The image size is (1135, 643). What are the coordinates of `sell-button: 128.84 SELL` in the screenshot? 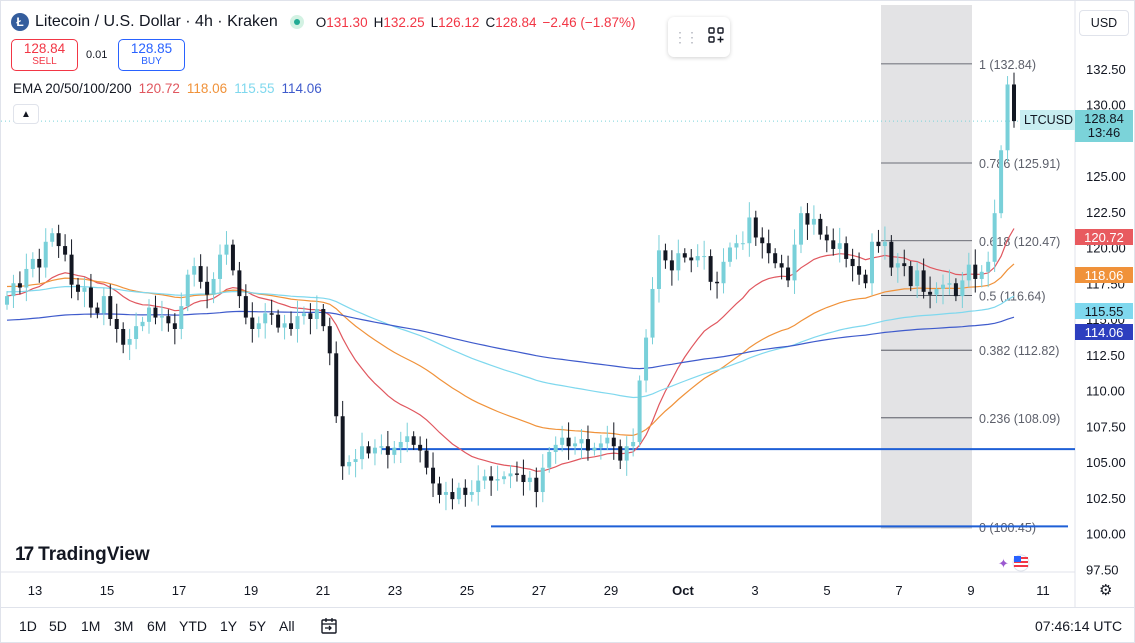 It's located at (44, 55).